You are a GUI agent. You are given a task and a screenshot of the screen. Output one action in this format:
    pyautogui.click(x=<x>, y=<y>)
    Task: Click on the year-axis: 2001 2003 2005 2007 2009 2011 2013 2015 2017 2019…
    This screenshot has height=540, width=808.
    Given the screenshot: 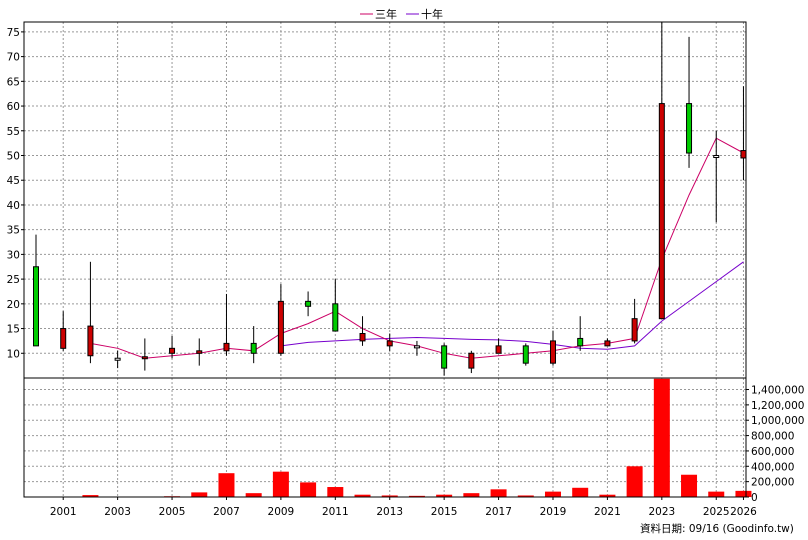 What is the action you would take?
    pyautogui.click(x=403, y=507)
    